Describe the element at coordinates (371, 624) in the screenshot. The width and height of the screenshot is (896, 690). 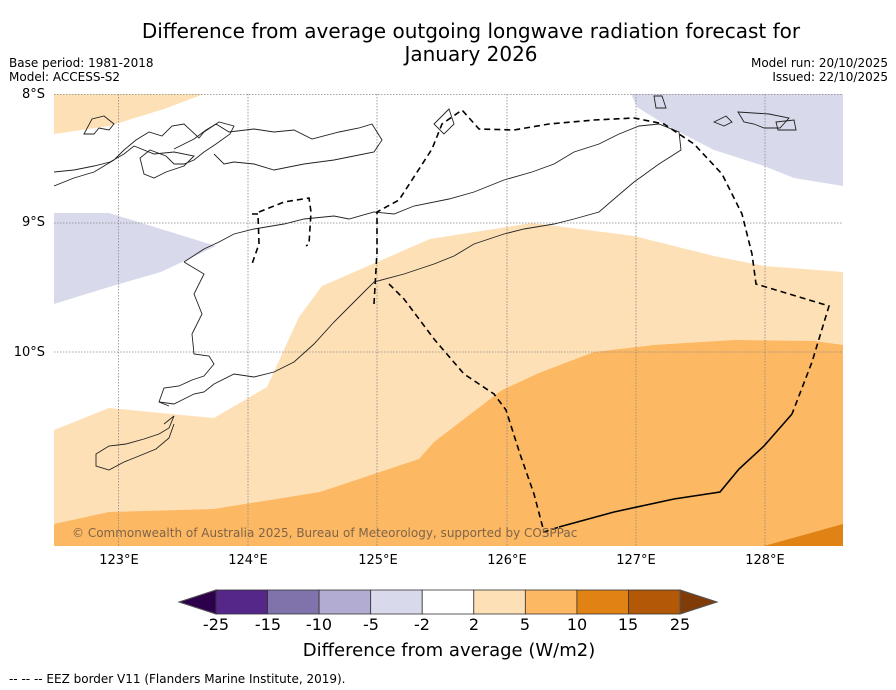
I see `cb-tick: -5` at that location.